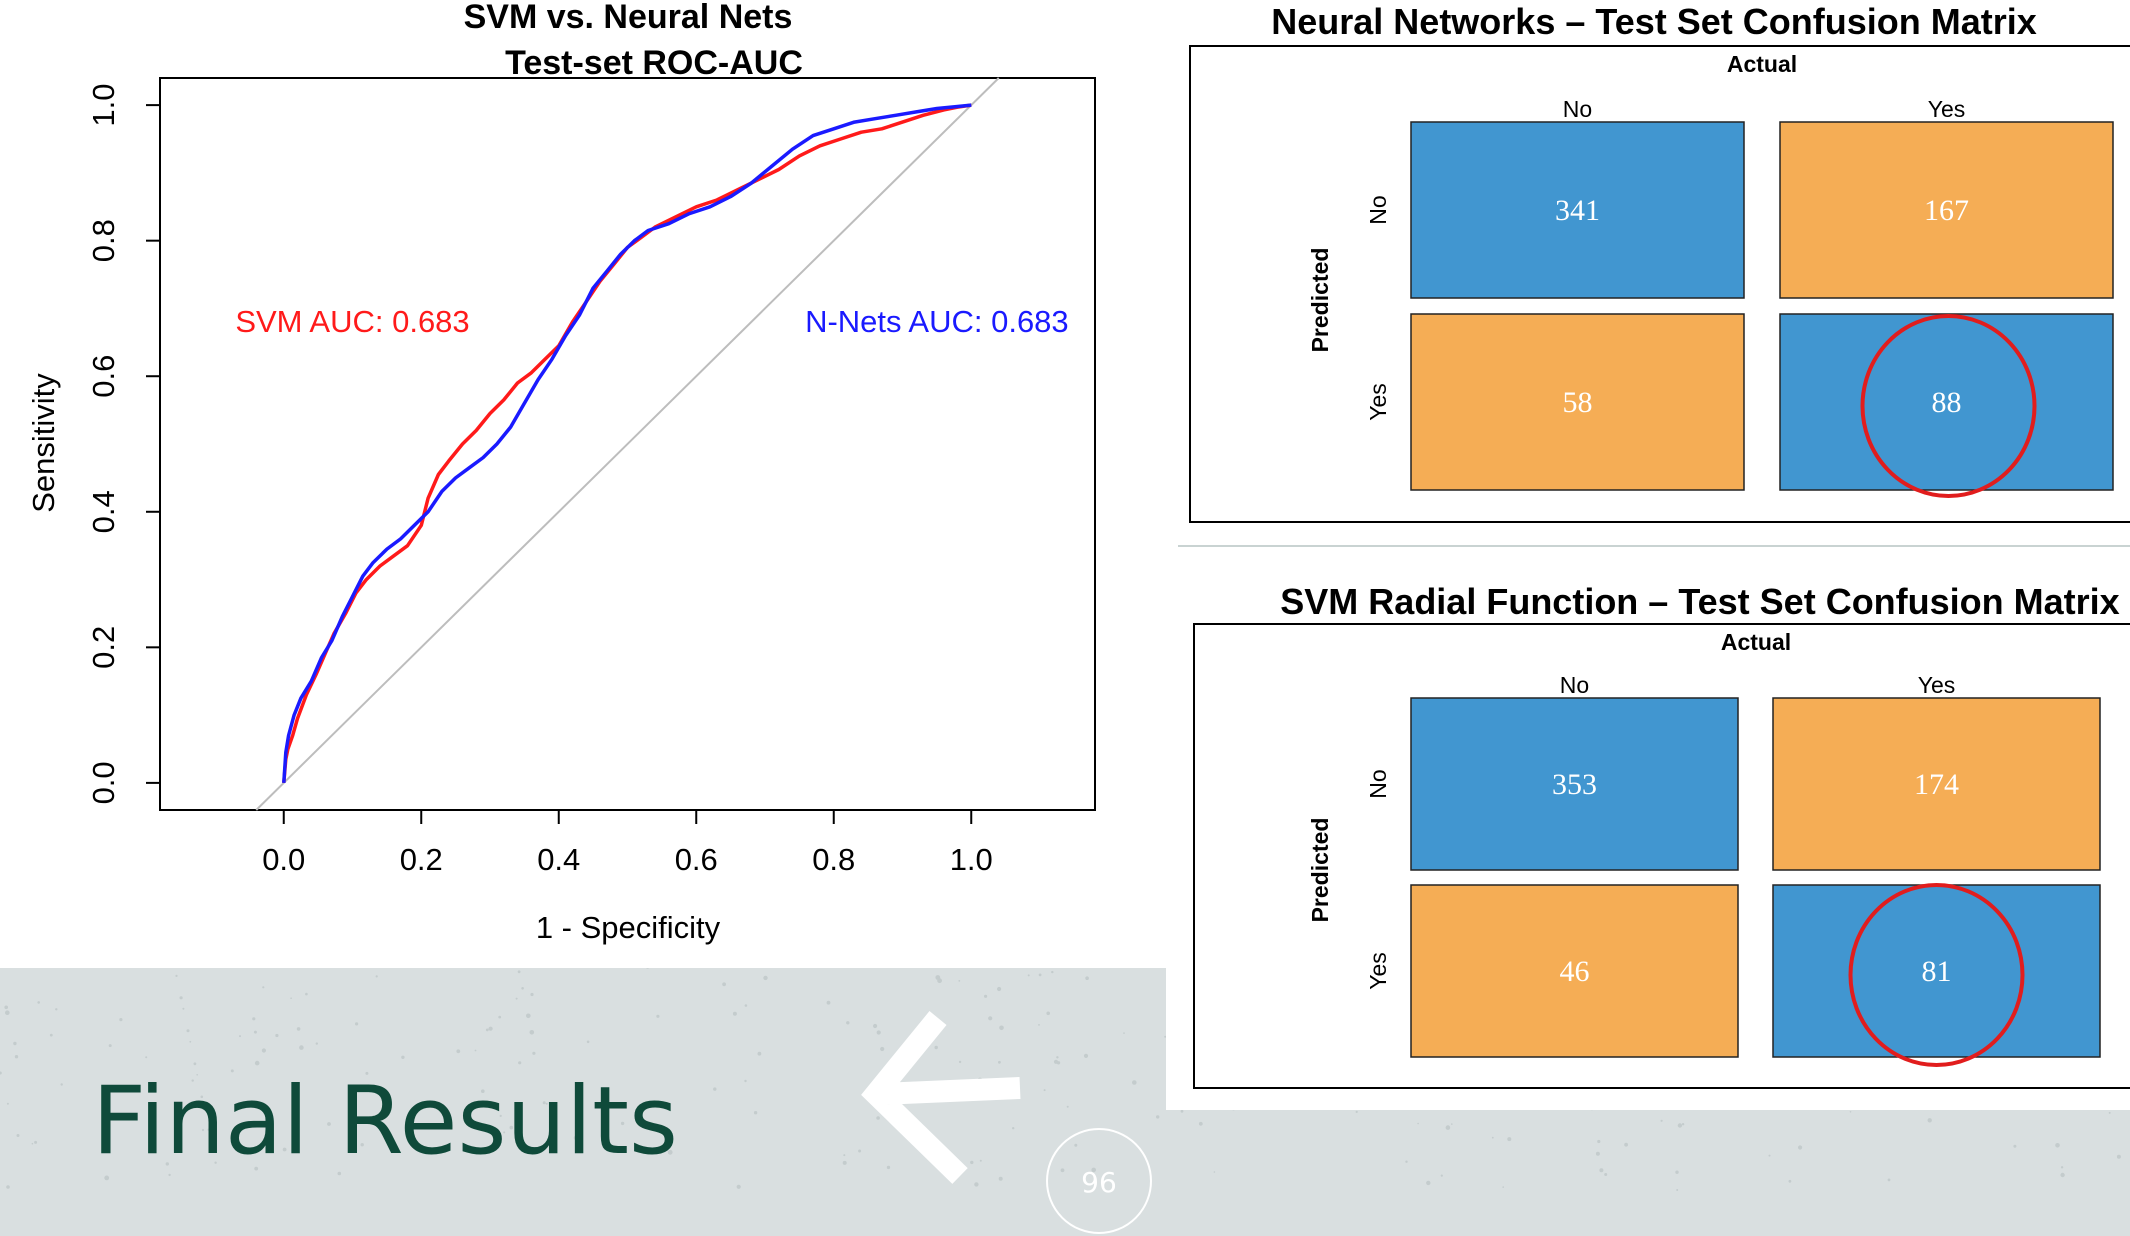 This screenshot has width=2130, height=1236. I want to click on nn-cell-value: 58, so click(1578, 402).